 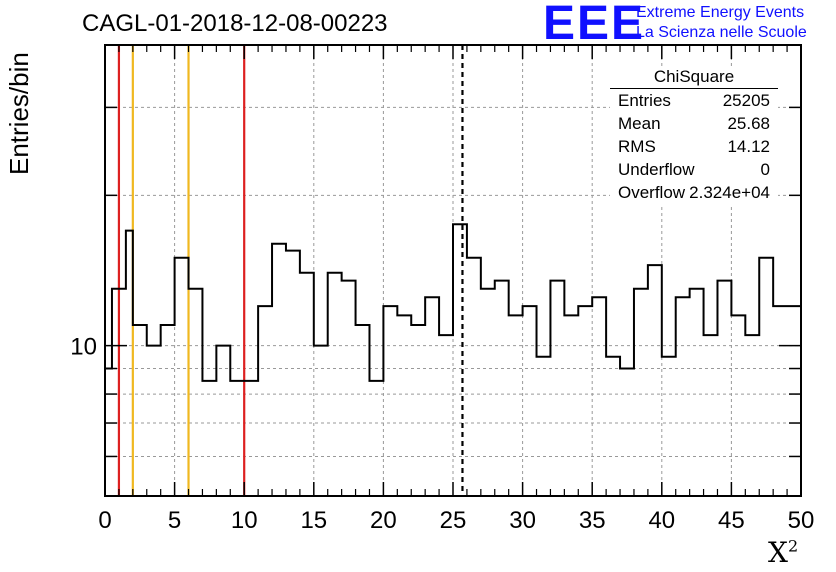 I want to click on x-tick-label: 25, so click(x=453, y=520).